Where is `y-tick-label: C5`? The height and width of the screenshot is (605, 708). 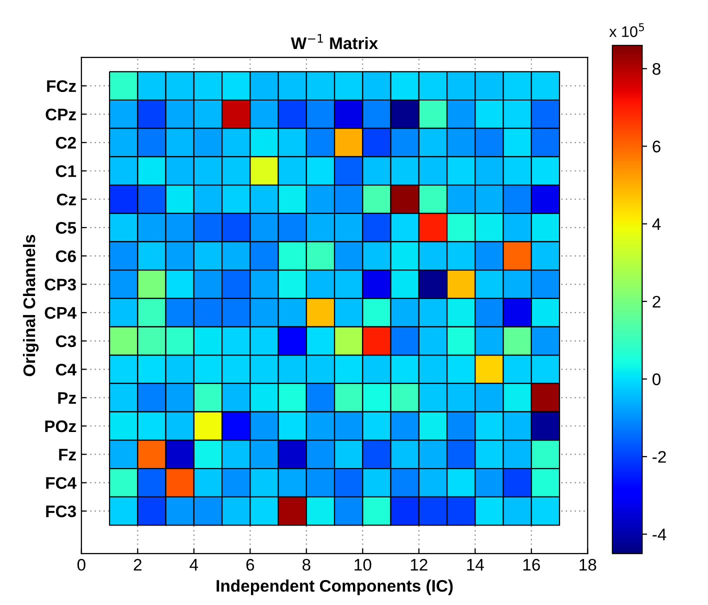 y-tick-label: C5 is located at coordinates (66, 228).